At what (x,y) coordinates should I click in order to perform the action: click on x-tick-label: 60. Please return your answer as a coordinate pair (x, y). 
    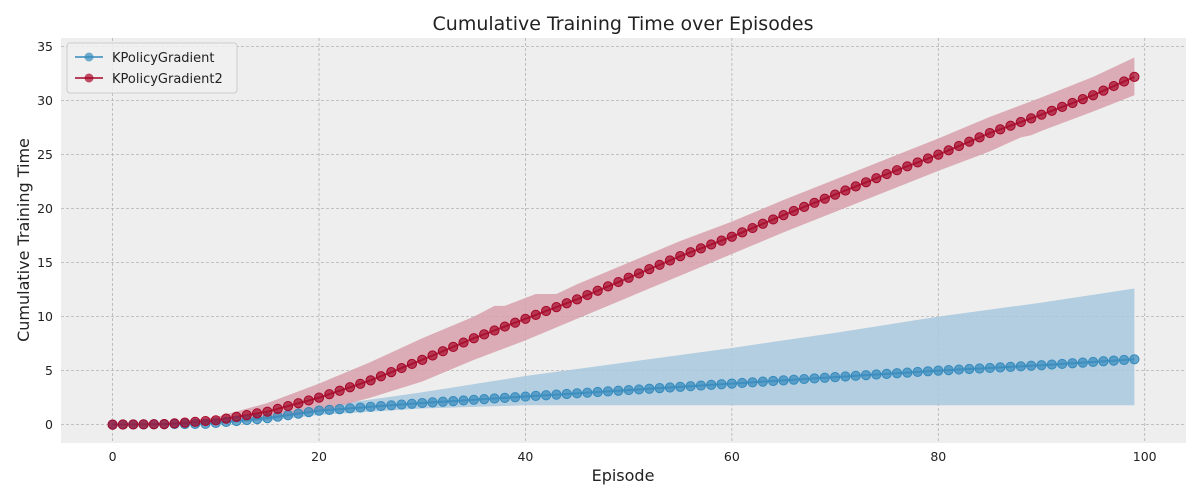
    Looking at the image, I should click on (732, 456).